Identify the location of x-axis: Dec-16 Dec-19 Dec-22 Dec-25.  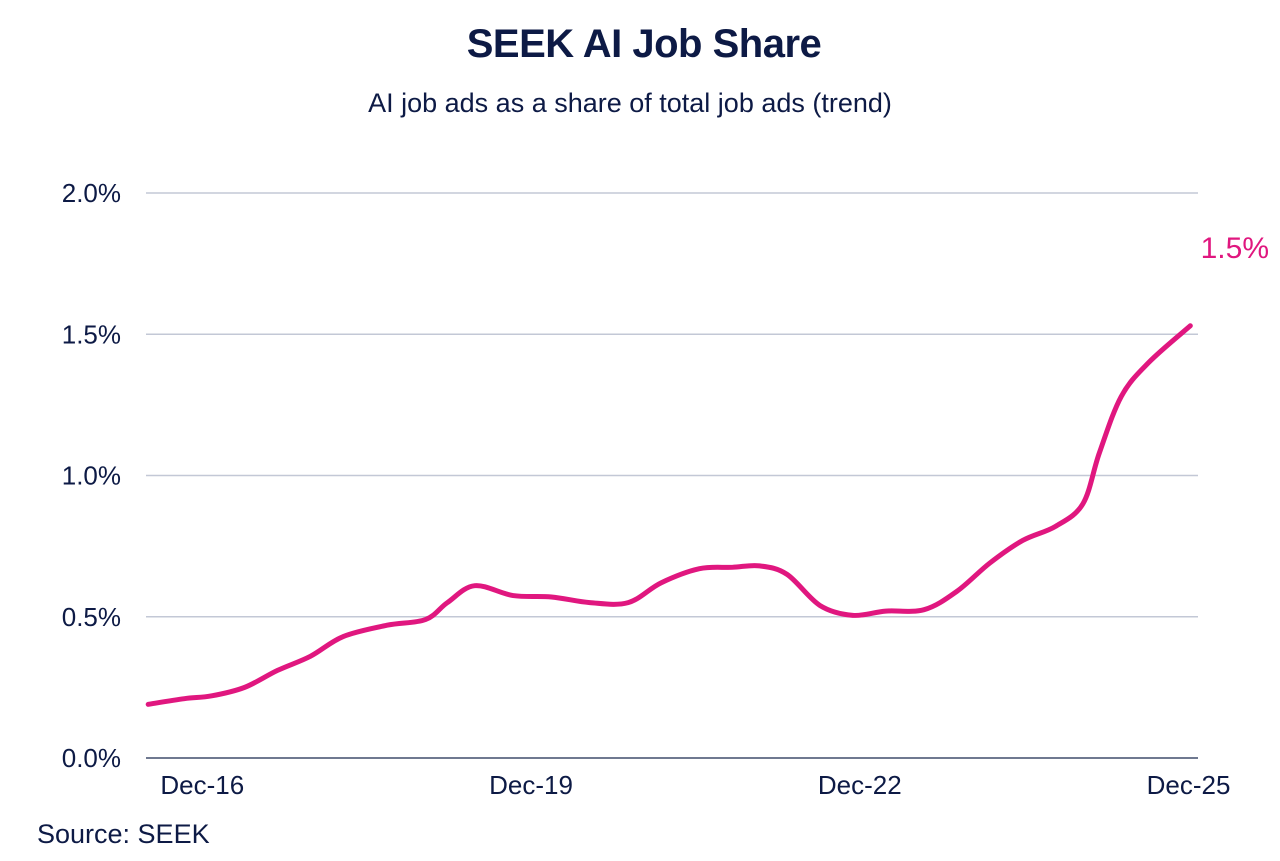
(695, 785).